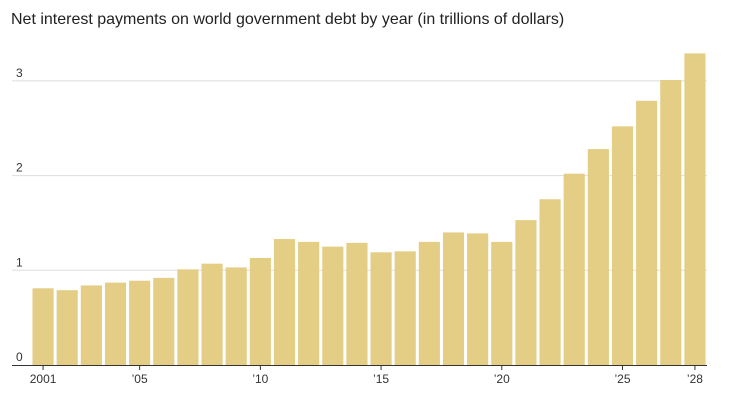 The image size is (735, 420). Describe the element at coordinates (19, 357) in the screenshot. I see `y-tick-label: 0` at that location.